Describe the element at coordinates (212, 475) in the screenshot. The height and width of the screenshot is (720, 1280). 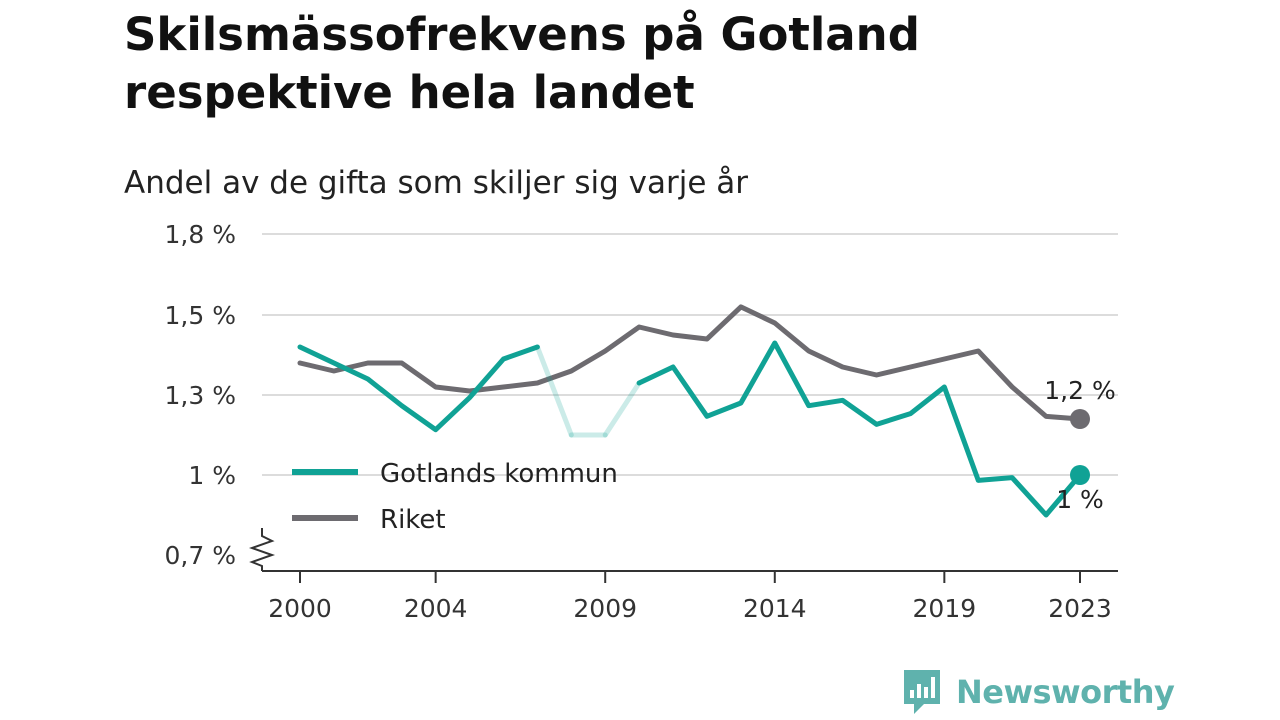
I see `y-tick-label: 1 %` at that location.